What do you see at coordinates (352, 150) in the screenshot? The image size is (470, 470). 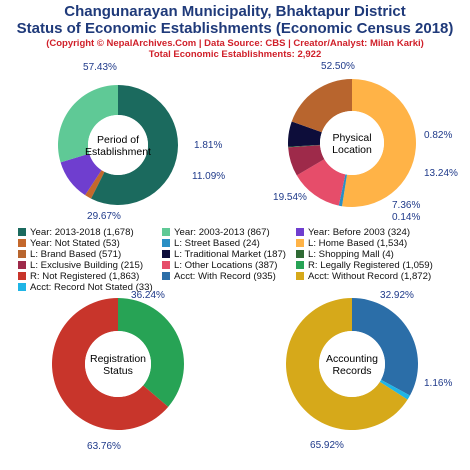 I see `donut-center-label: Location` at bounding box center [352, 150].